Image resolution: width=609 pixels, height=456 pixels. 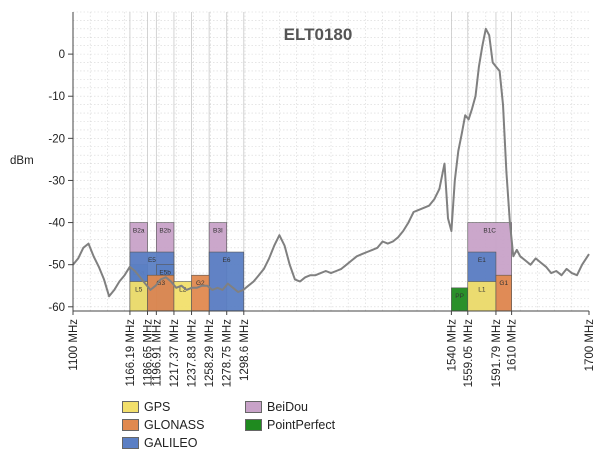 What do you see at coordinates (157, 353) in the screenshot?
I see `x-tick-label: 1196.91 MHz` at bounding box center [157, 353].